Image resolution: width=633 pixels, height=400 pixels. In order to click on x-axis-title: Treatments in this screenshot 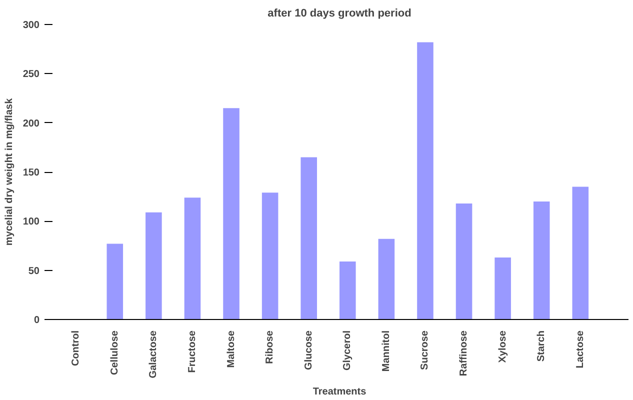, I will do `click(339, 392)`.